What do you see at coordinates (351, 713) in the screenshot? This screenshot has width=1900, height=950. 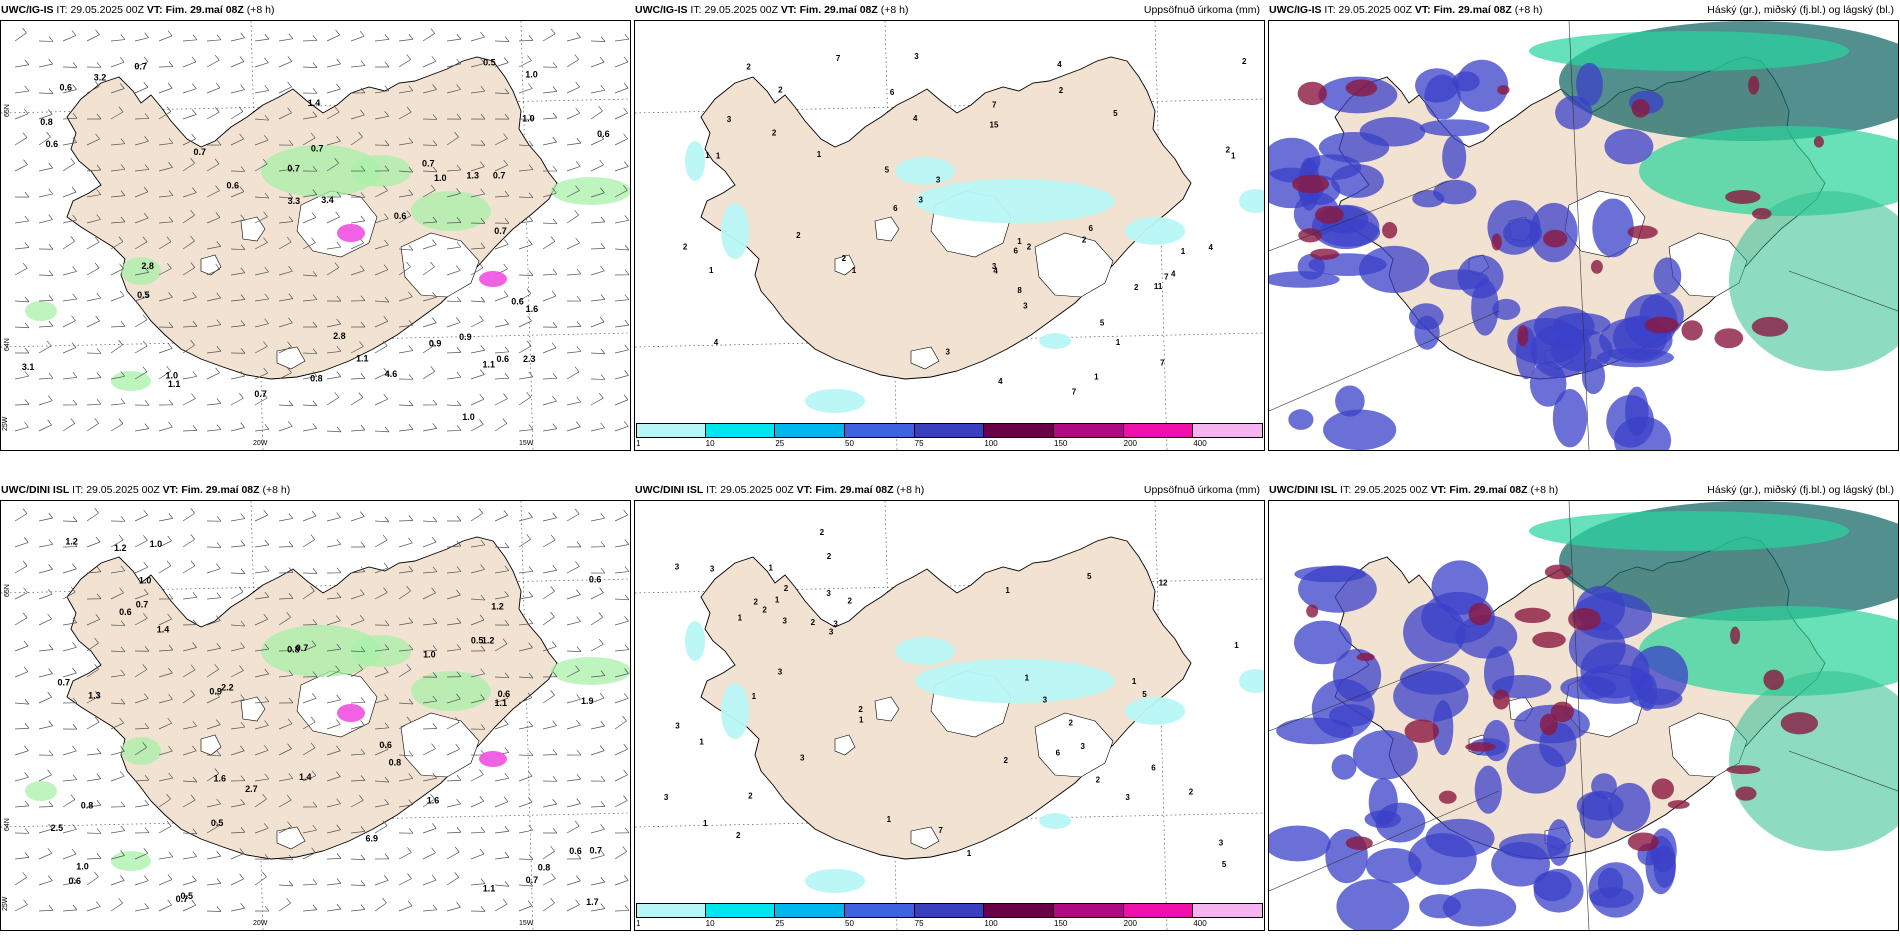 I see `heavy-precip-spot` at bounding box center [351, 713].